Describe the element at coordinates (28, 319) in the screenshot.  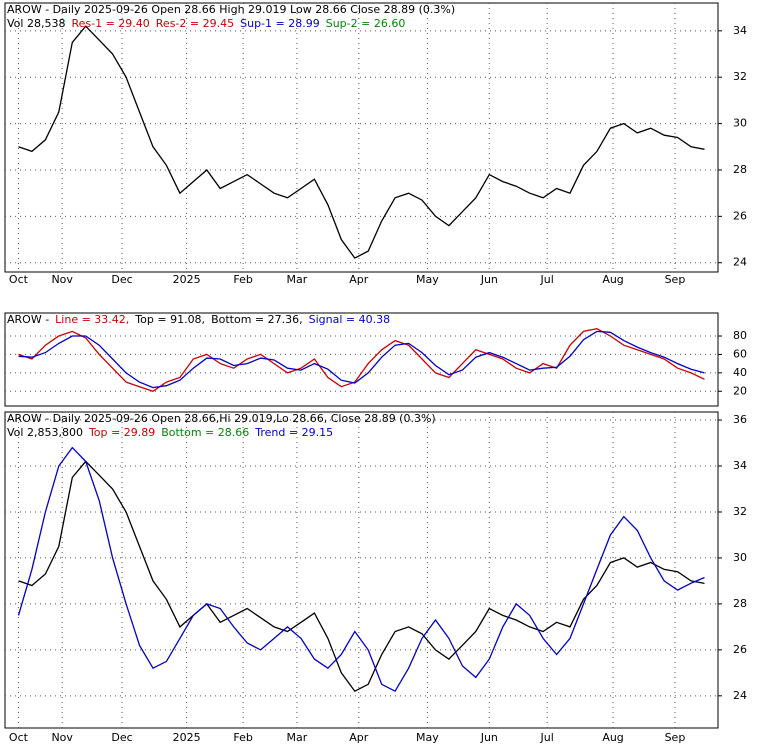
I see `title-text: AROW -` at that location.